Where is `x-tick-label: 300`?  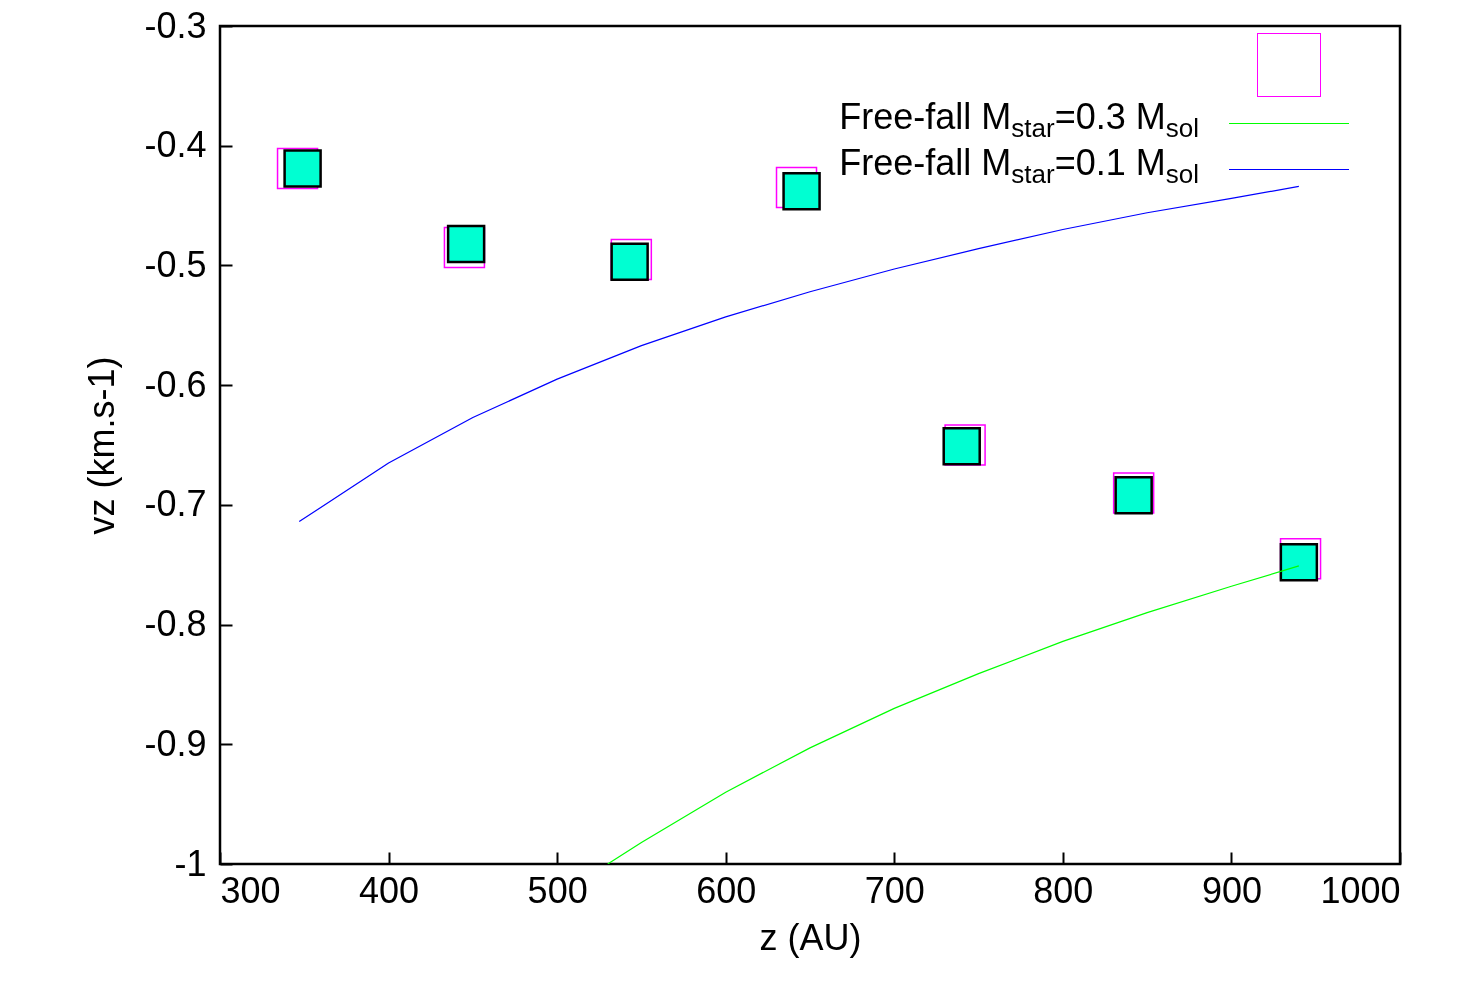
x-tick-label: 300 is located at coordinates (250, 890).